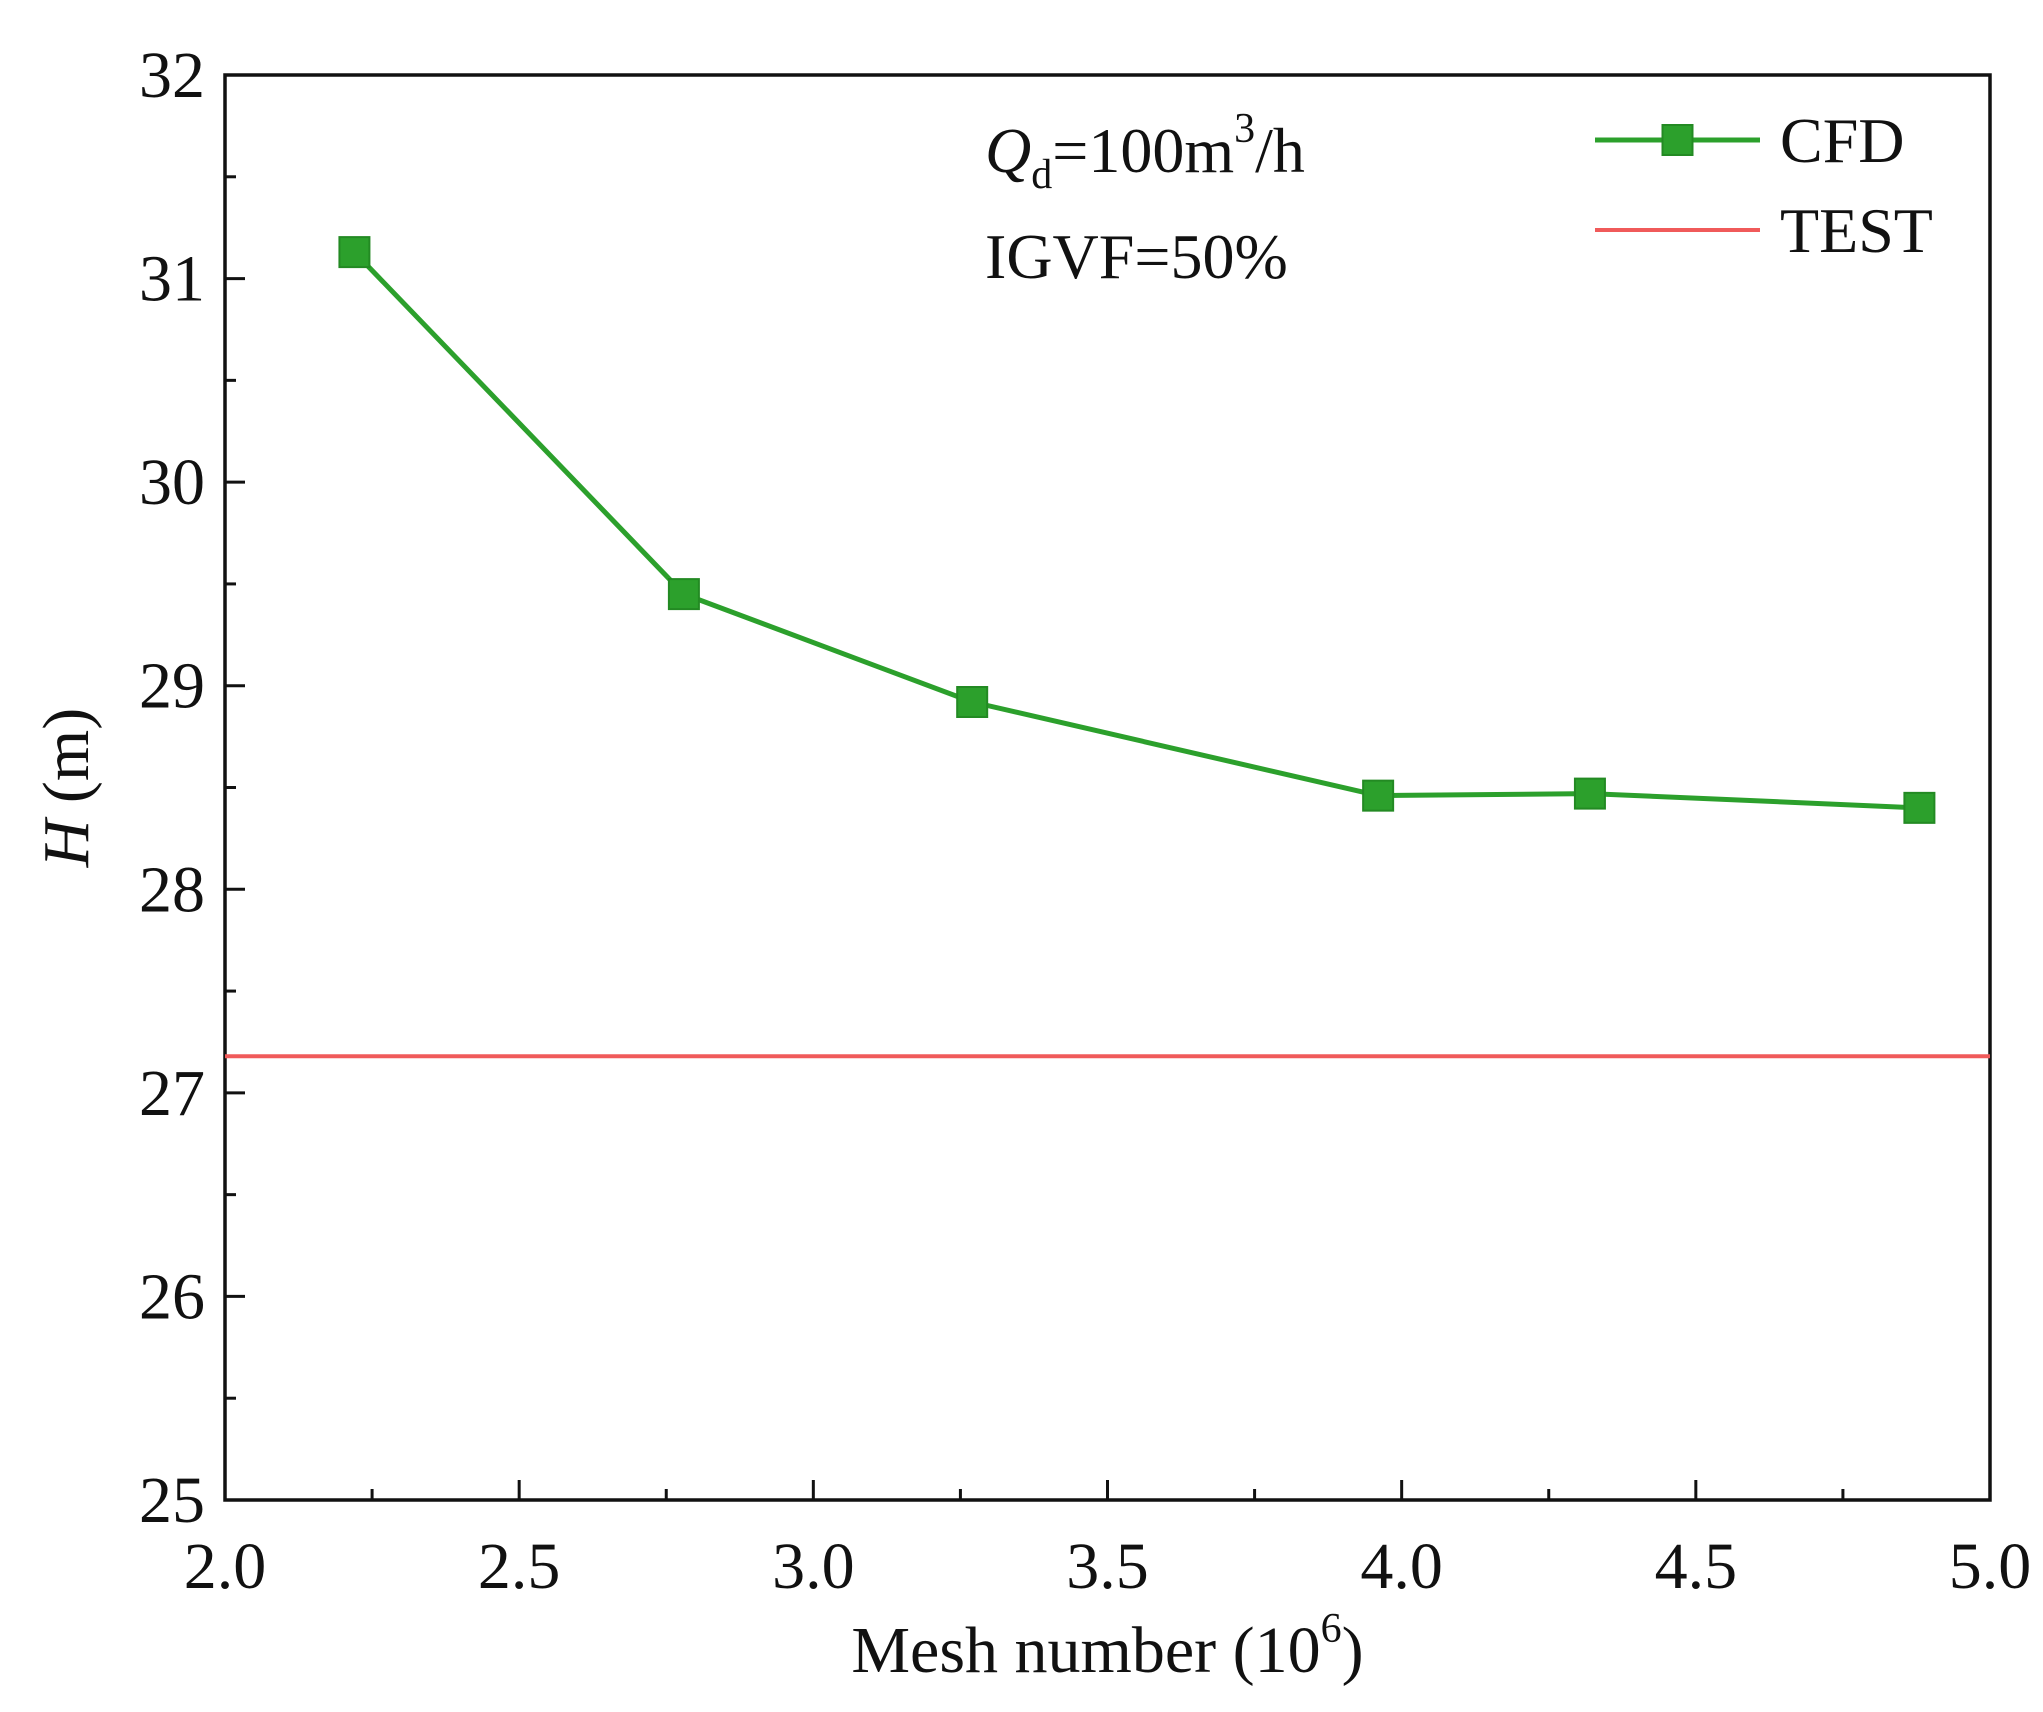  Describe the element at coordinates (66, 842) in the screenshot. I see `y-axis-title-variable: H` at that location.